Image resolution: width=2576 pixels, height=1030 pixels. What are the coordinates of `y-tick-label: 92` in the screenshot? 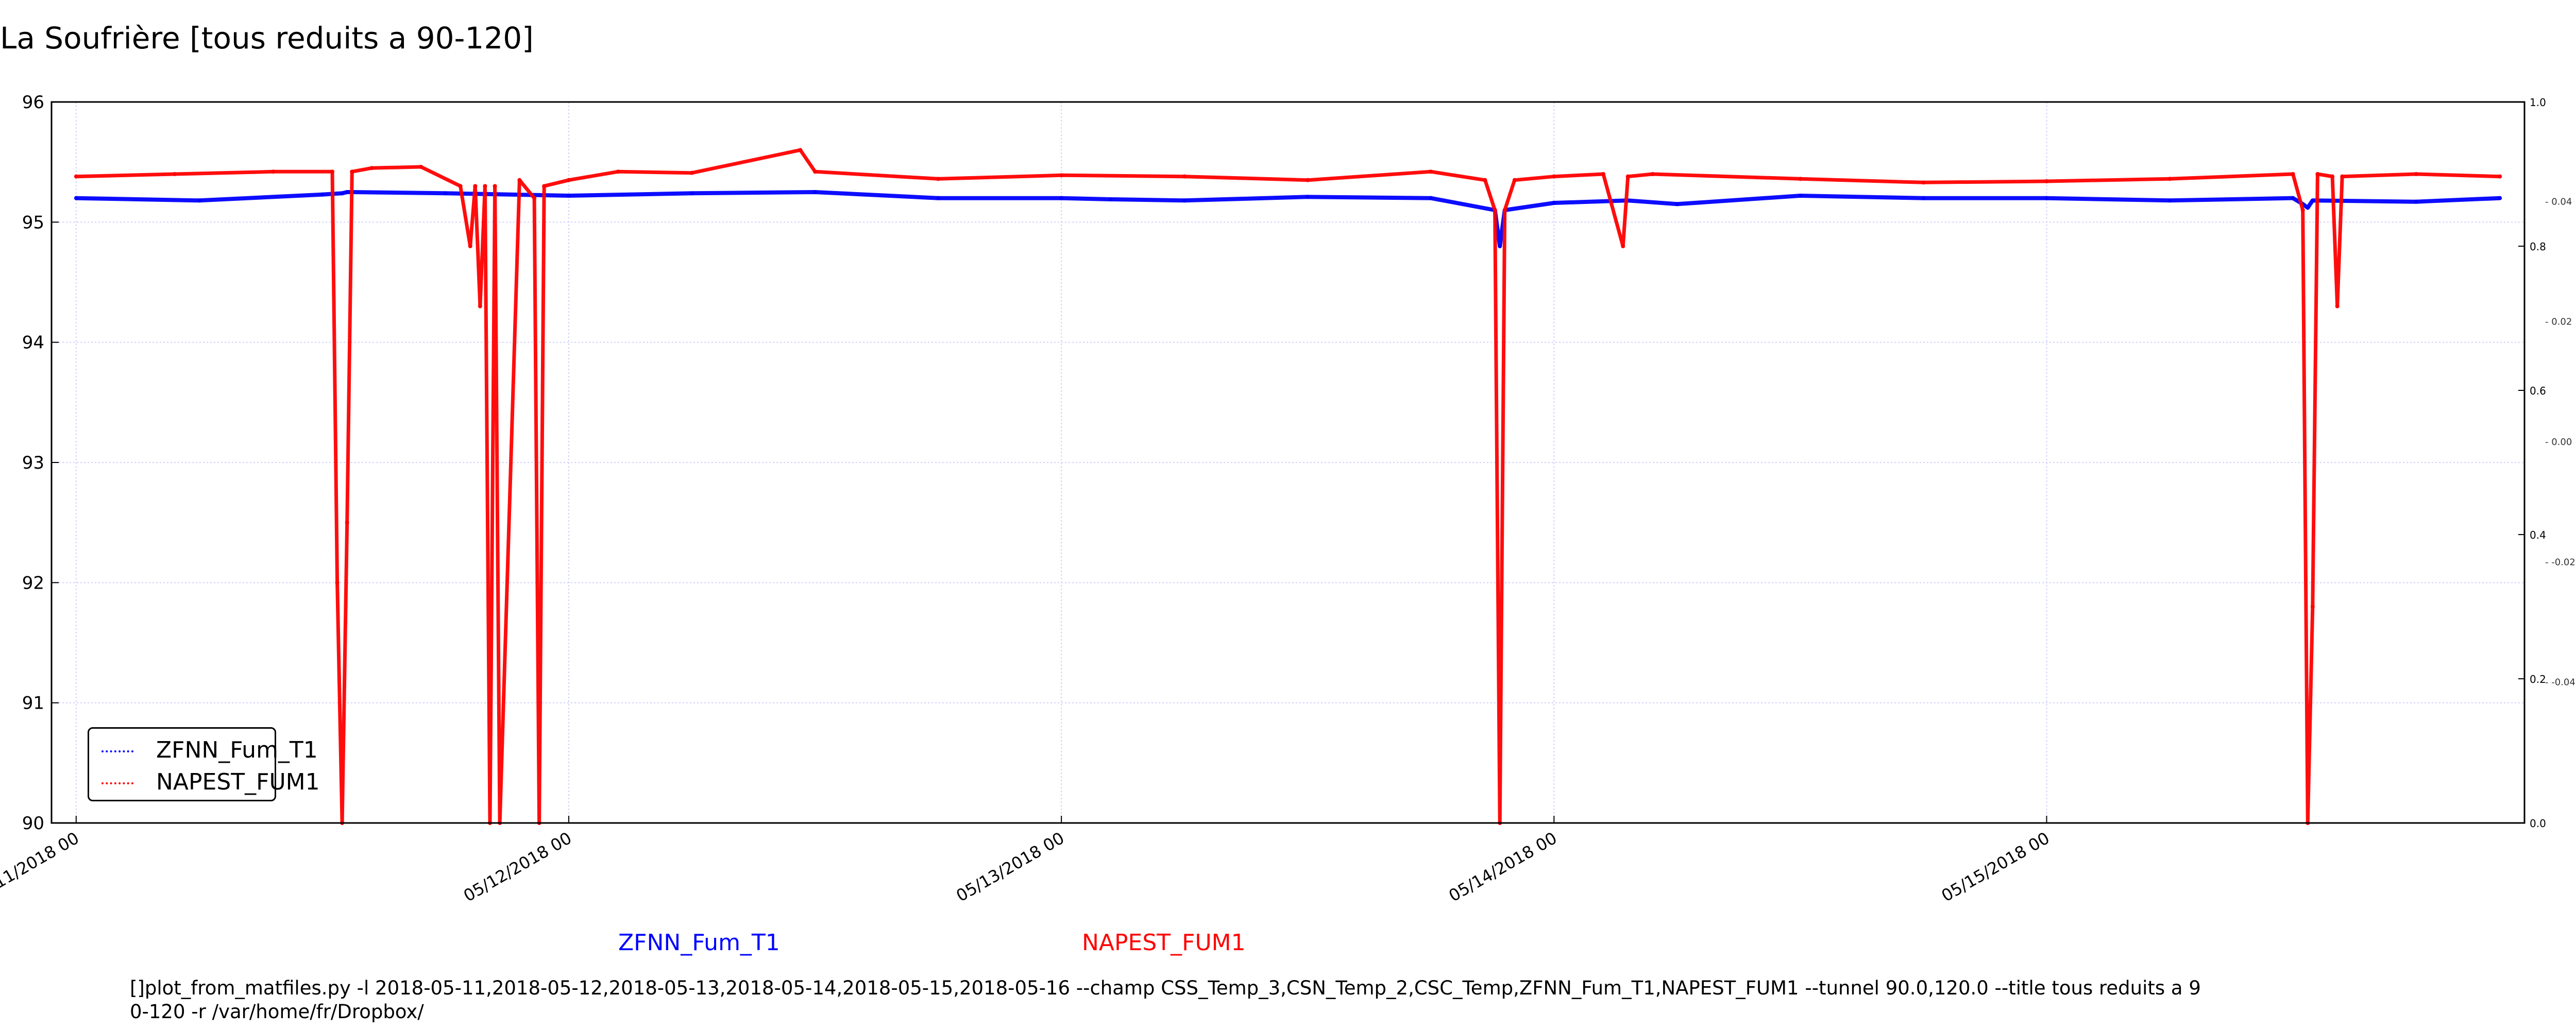 It's located at (33, 583).